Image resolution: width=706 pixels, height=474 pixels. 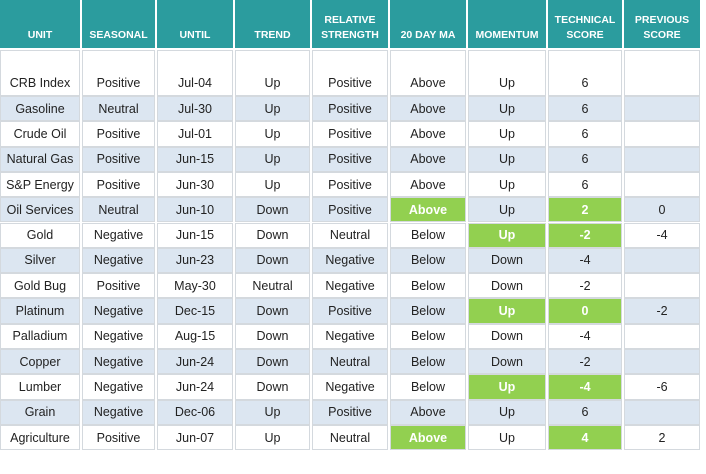 What do you see at coordinates (350, 27) in the screenshot?
I see `column-header-text: RELATIVE STRENGTH` at bounding box center [350, 27].